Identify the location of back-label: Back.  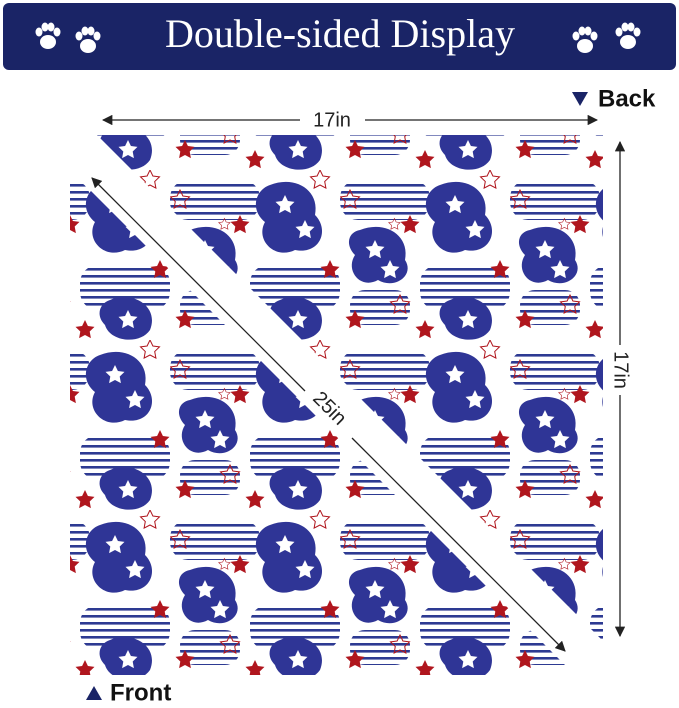
(627, 98).